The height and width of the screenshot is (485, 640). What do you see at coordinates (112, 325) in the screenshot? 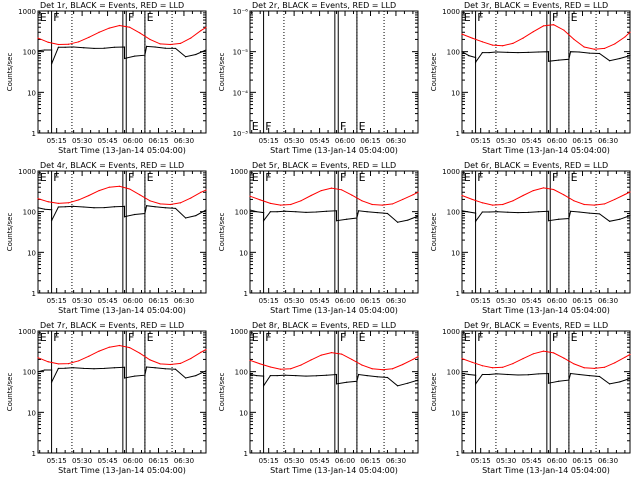
I see `panel-title: Det 7r, BLACK = Events, RED = LLD` at bounding box center [112, 325].